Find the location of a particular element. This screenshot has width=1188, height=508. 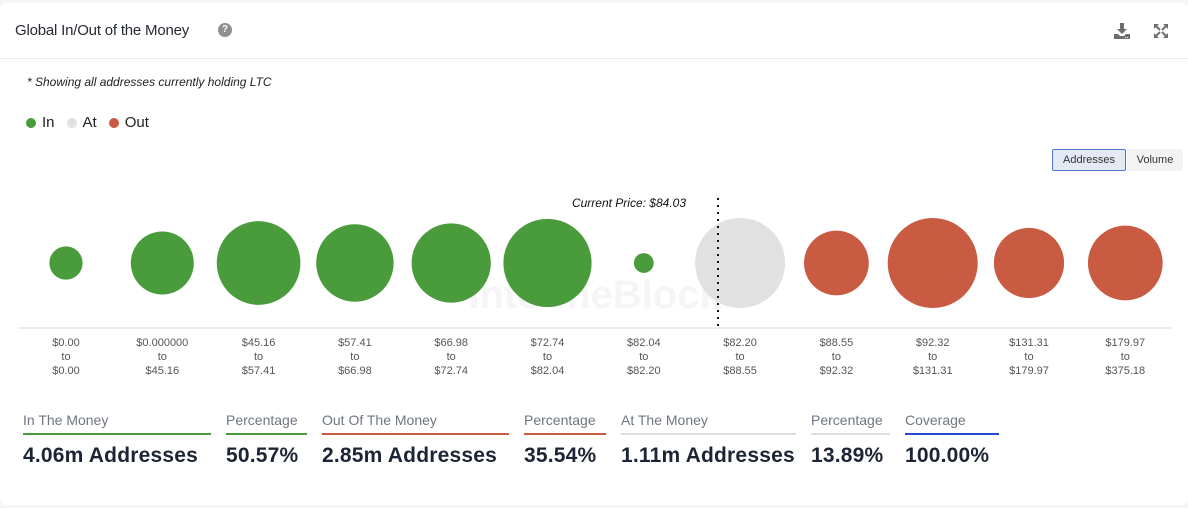

legend-dot-in is located at coordinates (31, 122).